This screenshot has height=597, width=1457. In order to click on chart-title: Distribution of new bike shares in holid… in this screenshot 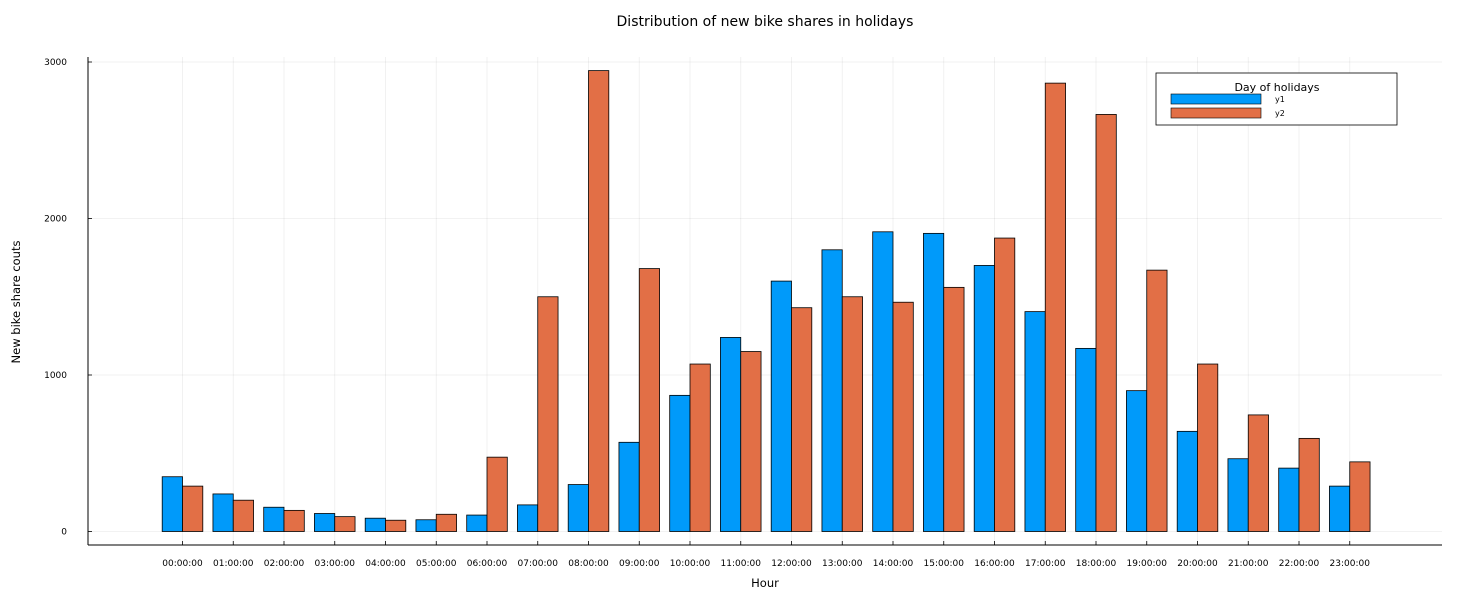, I will do `click(765, 22)`.